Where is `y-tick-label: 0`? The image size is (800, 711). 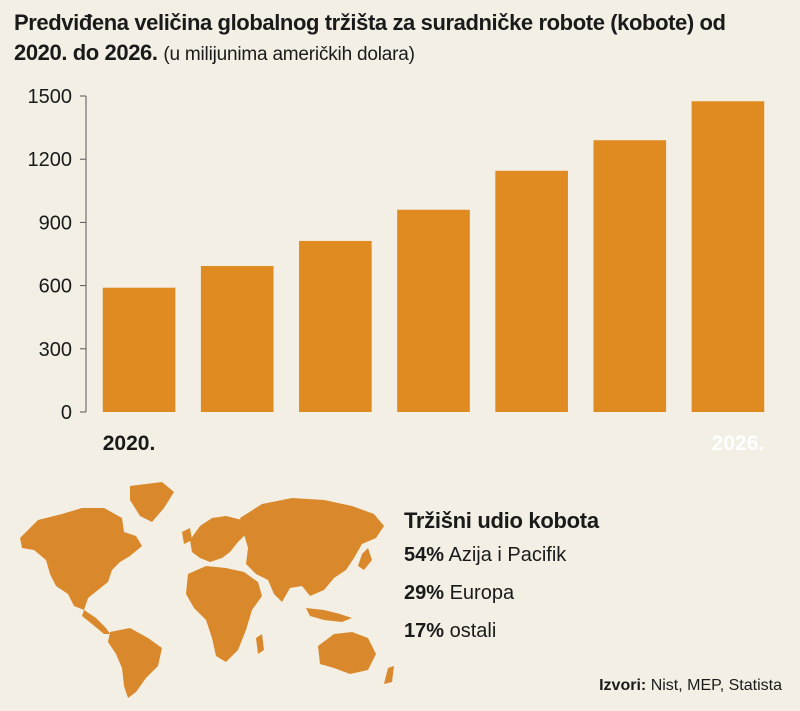
y-tick-label: 0 is located at coordinates (66, 413).